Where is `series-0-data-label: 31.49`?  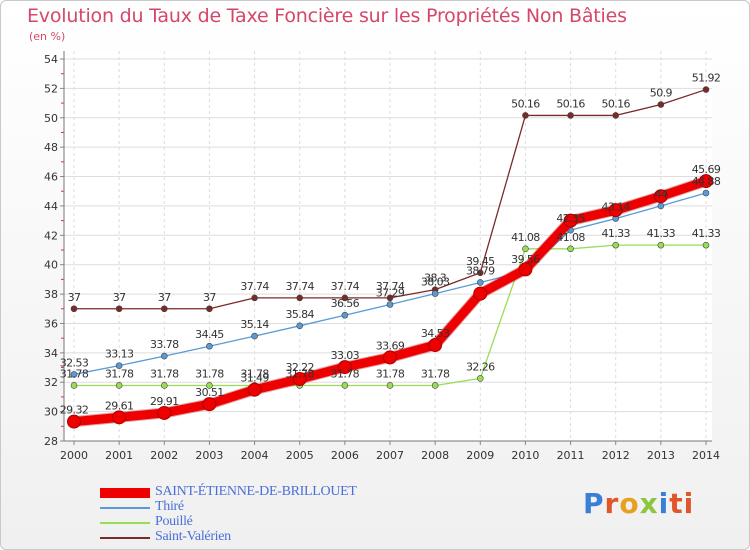
series-0-data-label: 31.49 is located at coordinates (254, 378).